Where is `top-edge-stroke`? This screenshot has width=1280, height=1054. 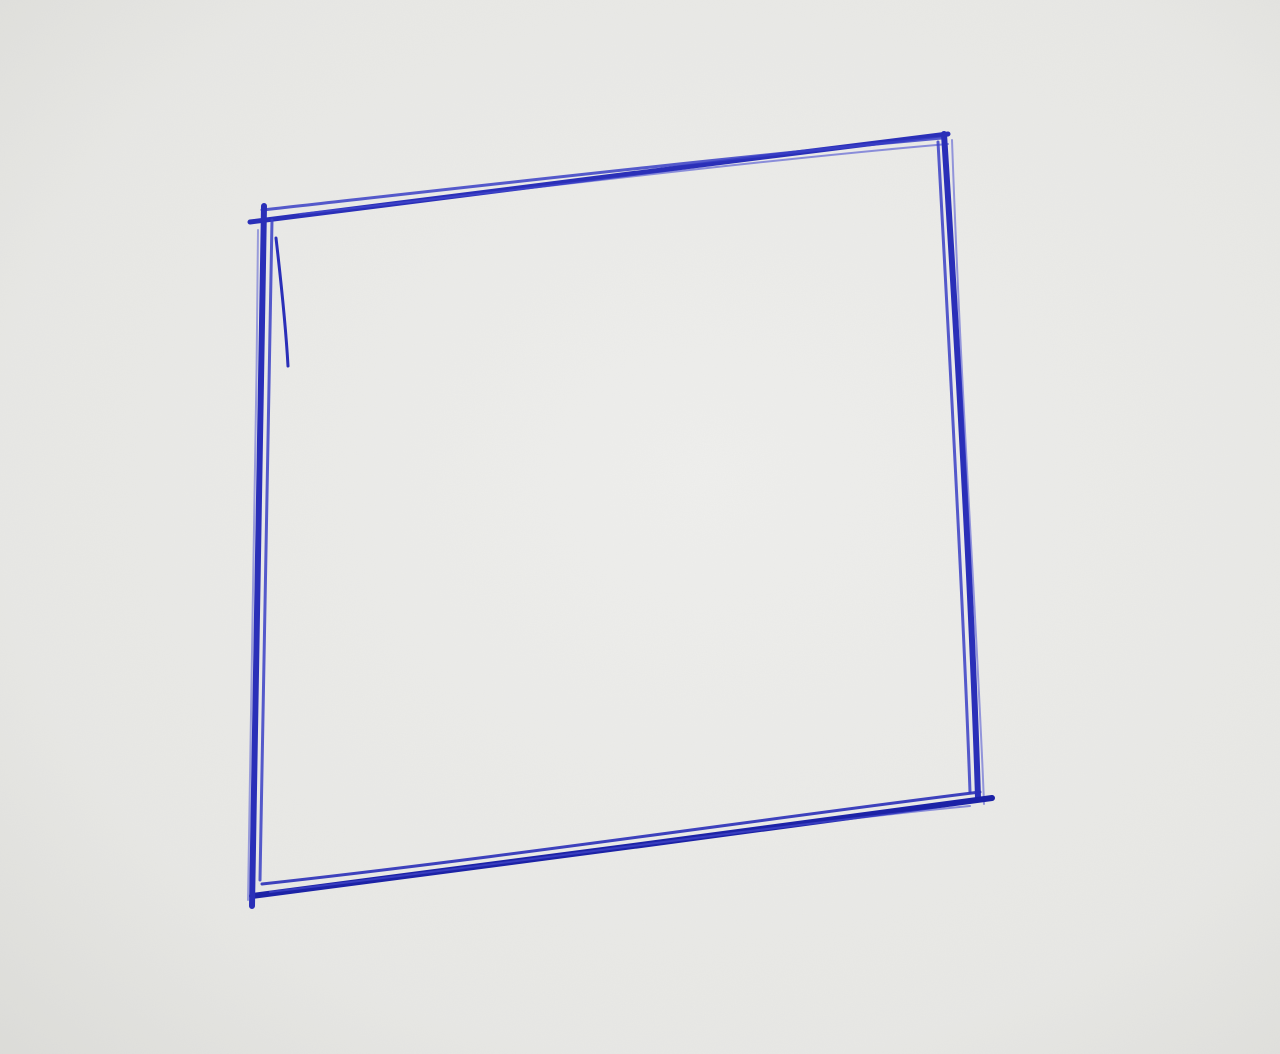
top-edge-stroke is located at coordinates (599, 178).